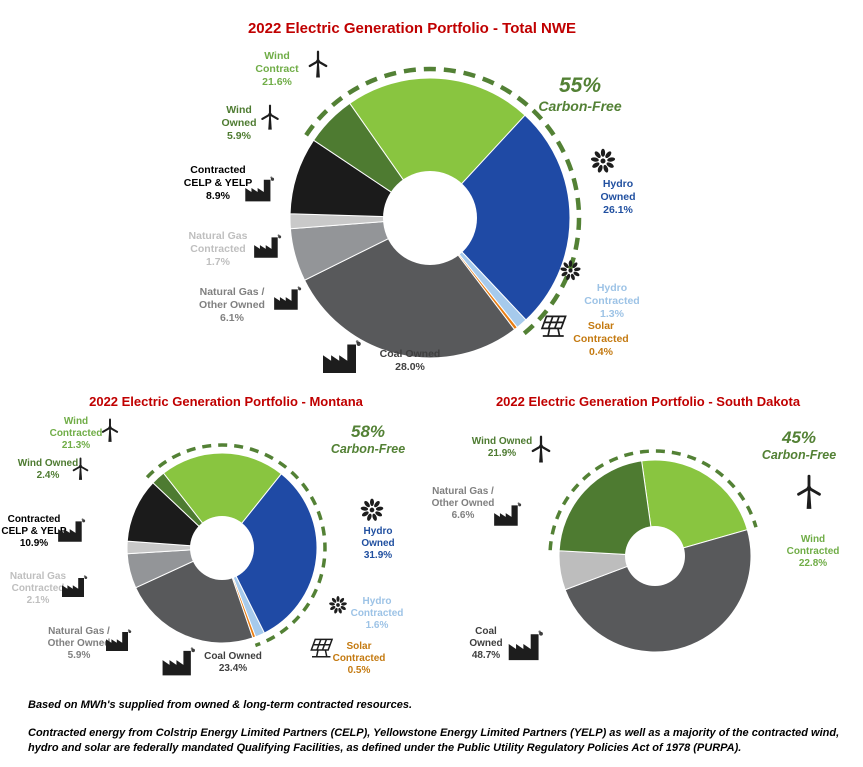 This screenshot has width=863, height=767. I want to click on segment-value: 23.4%, so click(233, 669).